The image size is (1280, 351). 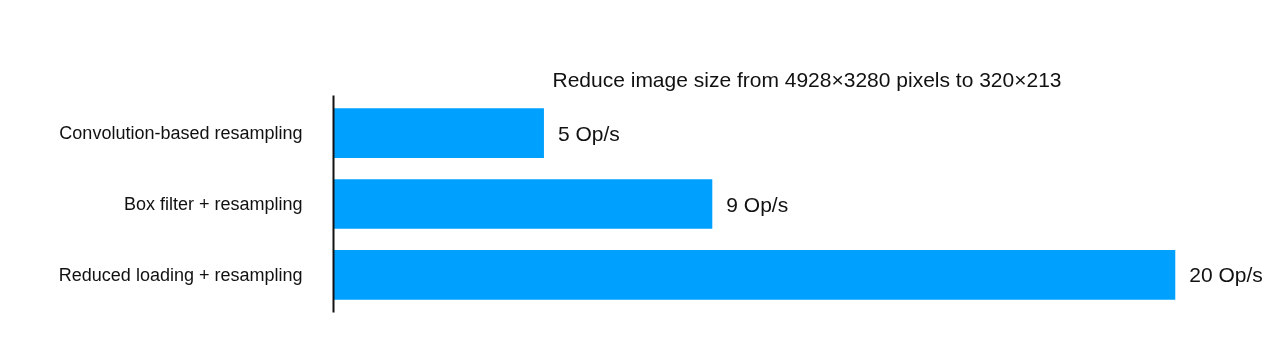 What do you see at coordinates (181, 133) in the screenshot?
I see `y-tick-label: Convolution-based resampling` at bounding box center [181, 133].